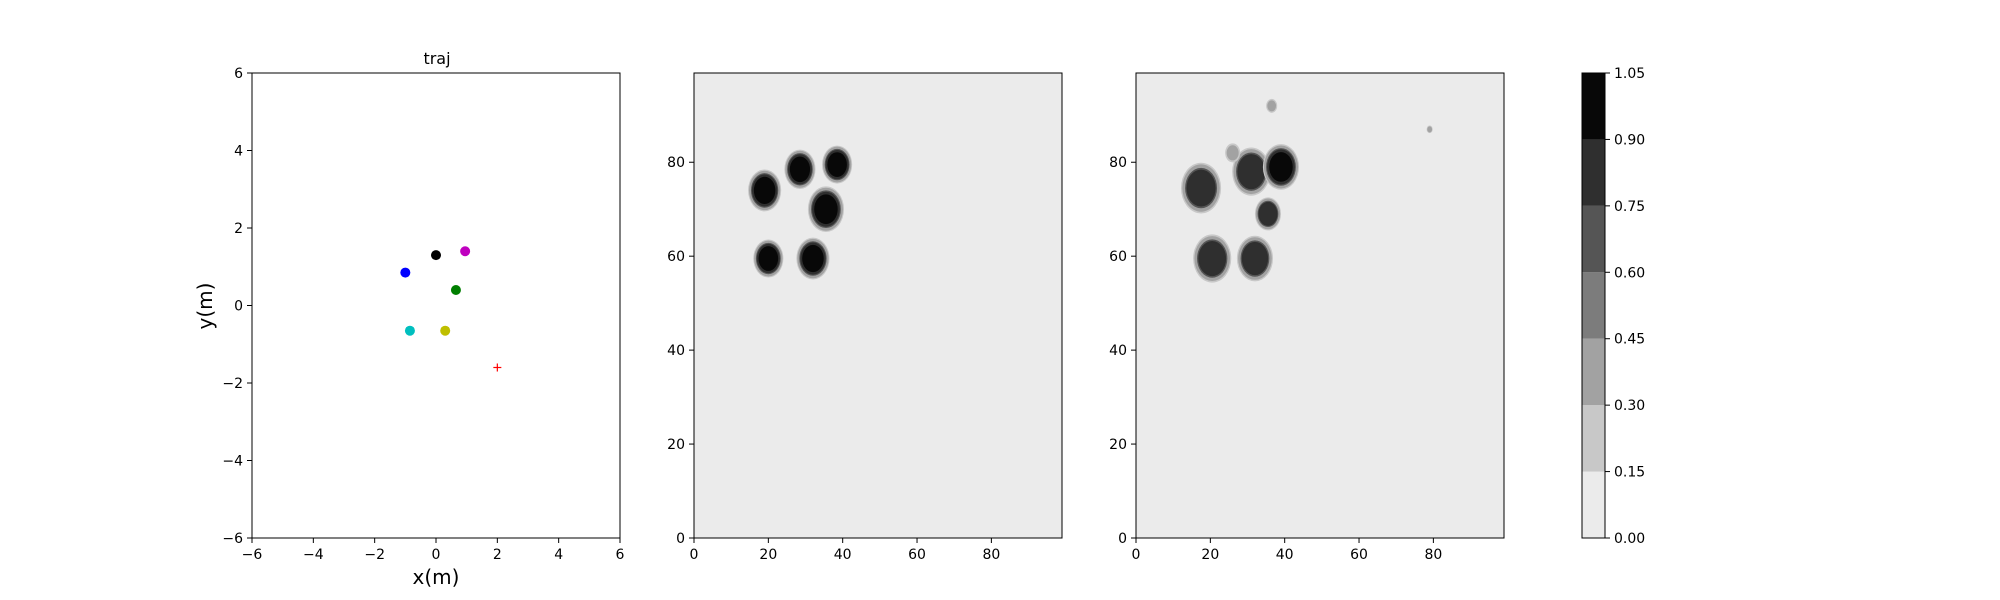 The height and width of the screenshot is (600, 2000). Describe the element at coordinates (1629, 207) in the screenshot. I see `colorbar-tick-label: 0.75` at that location.